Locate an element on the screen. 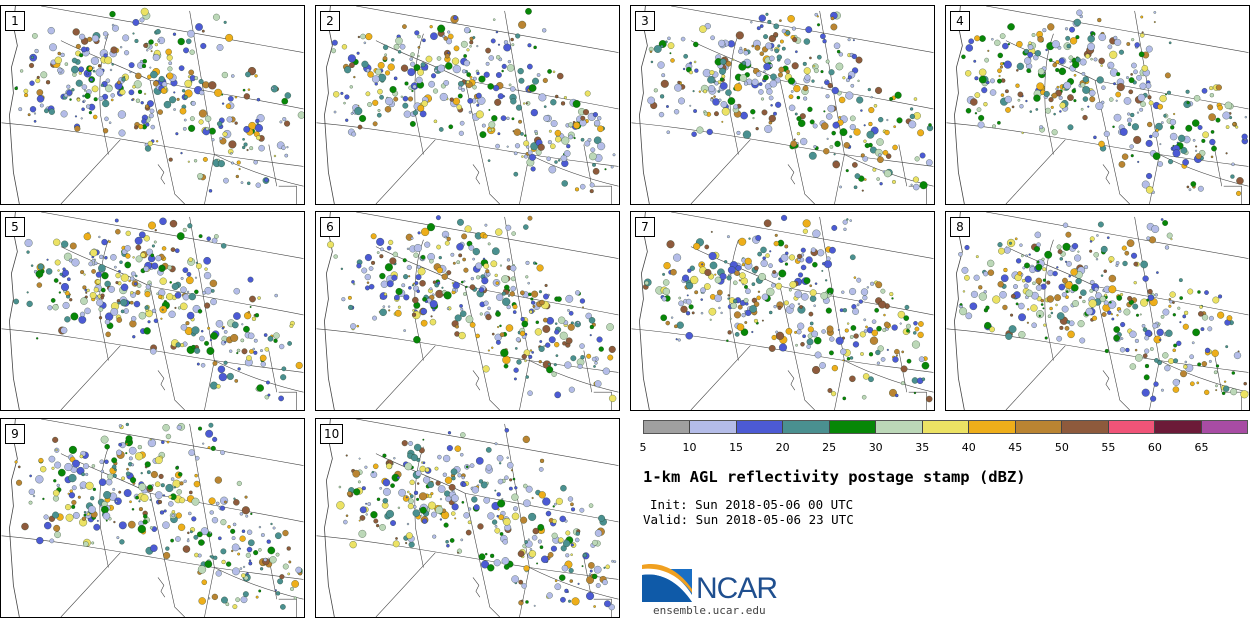 The height and width of the screenshot is (619, 1260). stamp-panel: 6 is located at coordinates (467, 311).